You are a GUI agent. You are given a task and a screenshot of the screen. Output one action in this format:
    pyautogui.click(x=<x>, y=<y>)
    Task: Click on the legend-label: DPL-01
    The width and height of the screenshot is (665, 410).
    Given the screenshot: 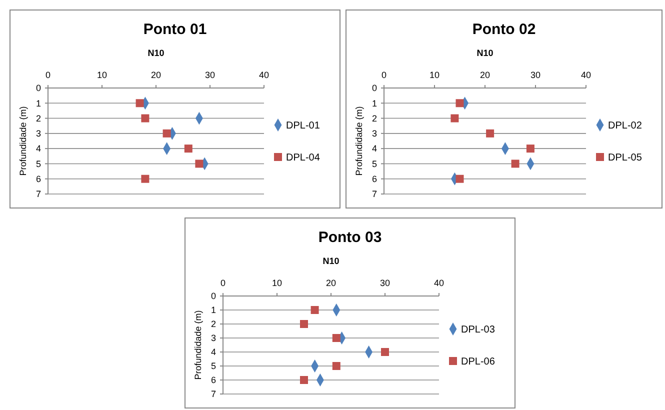 What is the action you would take?
    pyautogui.click(x=303, y=126)
    